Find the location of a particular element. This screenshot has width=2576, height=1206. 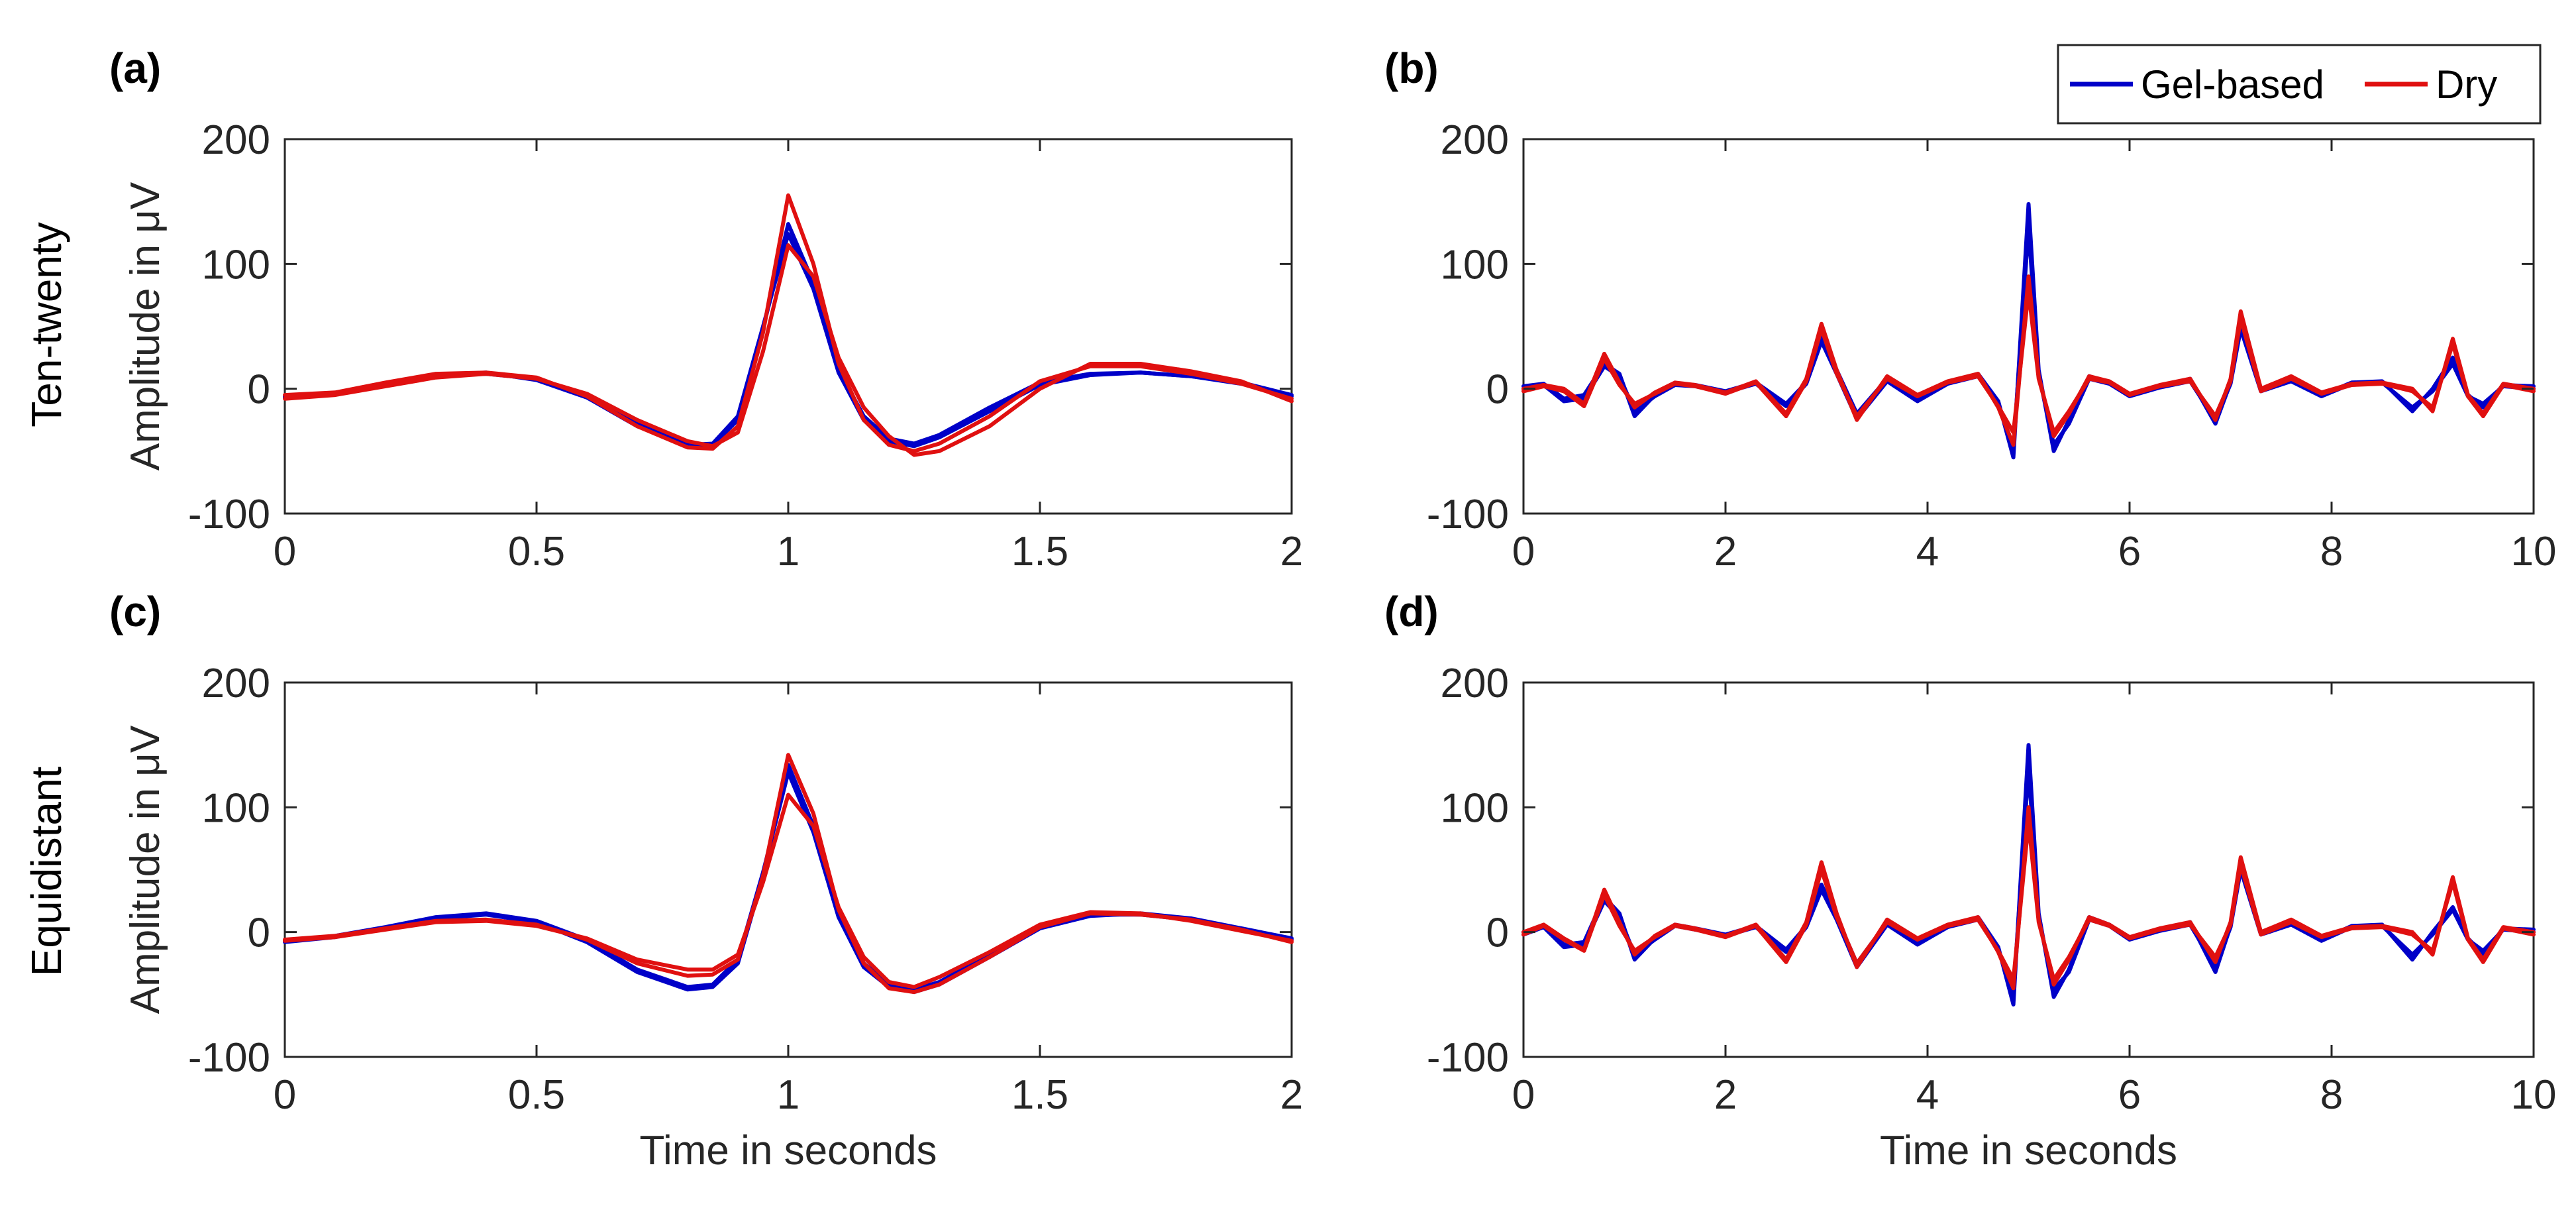

x-tick-label-d-5: 10 is located at coordinates (2534, 1095).